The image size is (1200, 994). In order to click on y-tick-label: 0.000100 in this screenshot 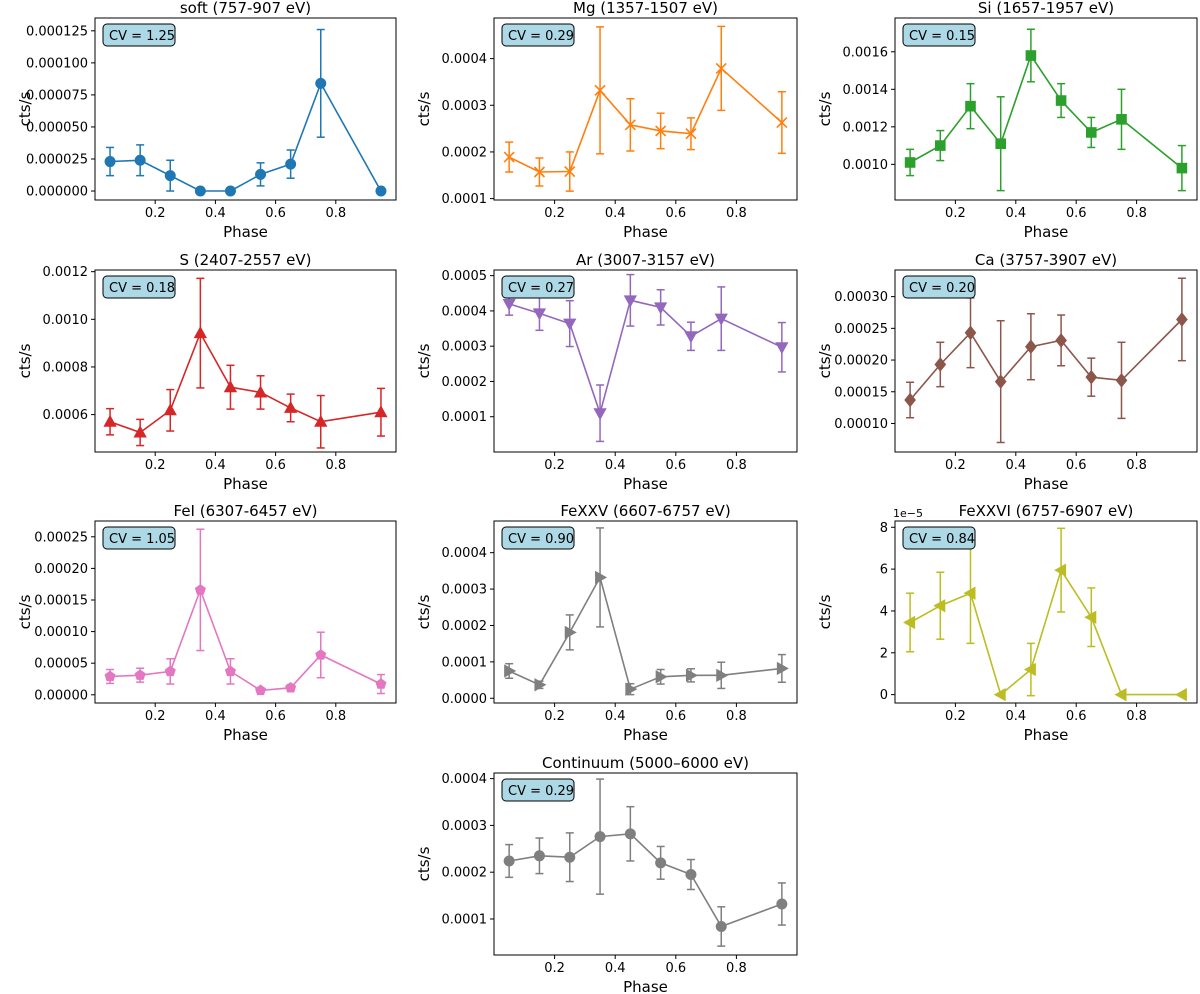, I will do `click(57, 63)`.